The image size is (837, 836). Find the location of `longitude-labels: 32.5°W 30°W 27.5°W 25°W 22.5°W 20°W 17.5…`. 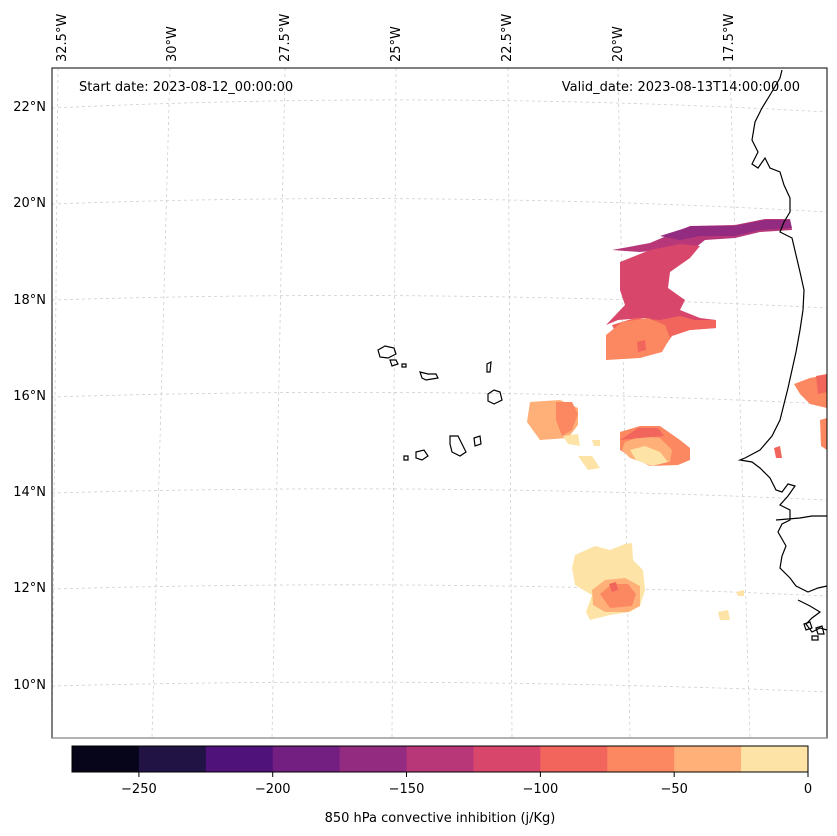

longitude-labels: 32.5°W 30°W 27.5°W 25°W 22.5°W 20°W 17.5… is located at coordinates (396, 38).